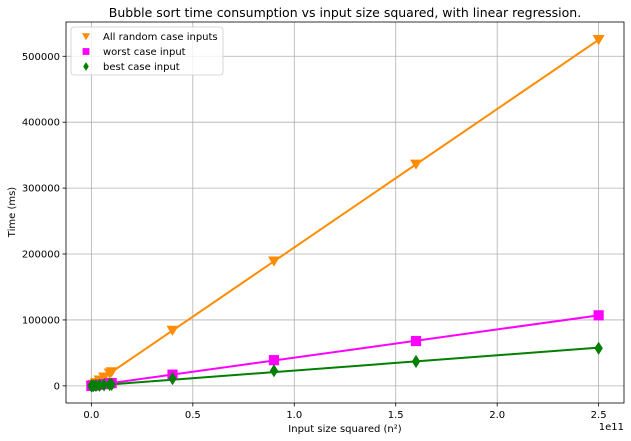 The image size is (631, 441). I want to click on x-axis-ticks: 0.0 0.5 1.0 1.5 2.0 2.5, so click(345, 412).